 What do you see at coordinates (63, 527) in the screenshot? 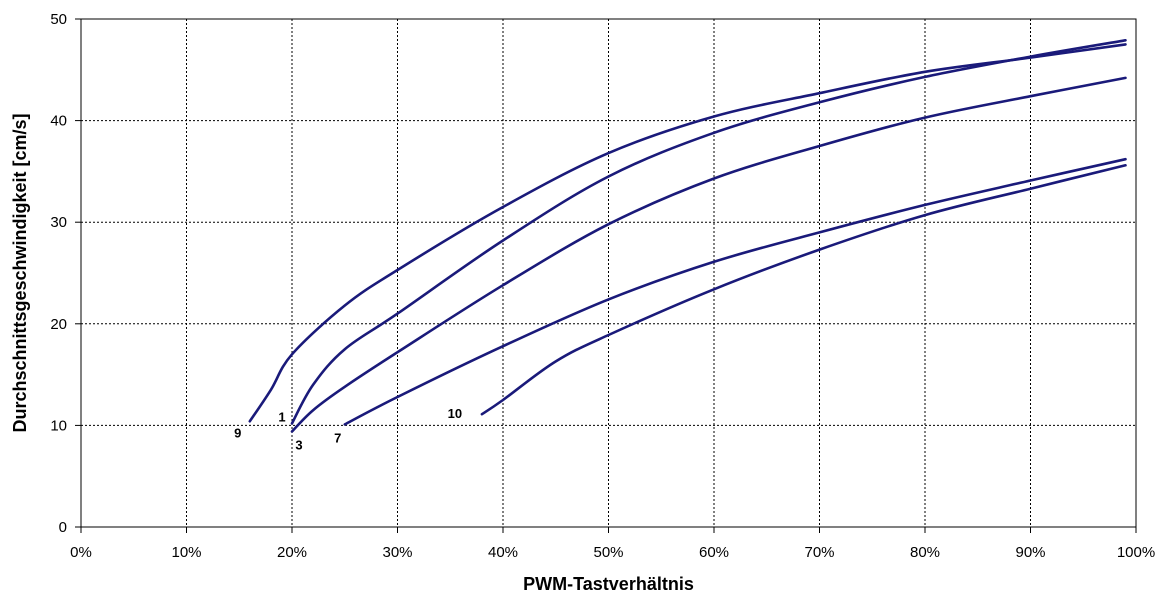
I see `y-tick-label: 0` at bounding box center [63, 527].